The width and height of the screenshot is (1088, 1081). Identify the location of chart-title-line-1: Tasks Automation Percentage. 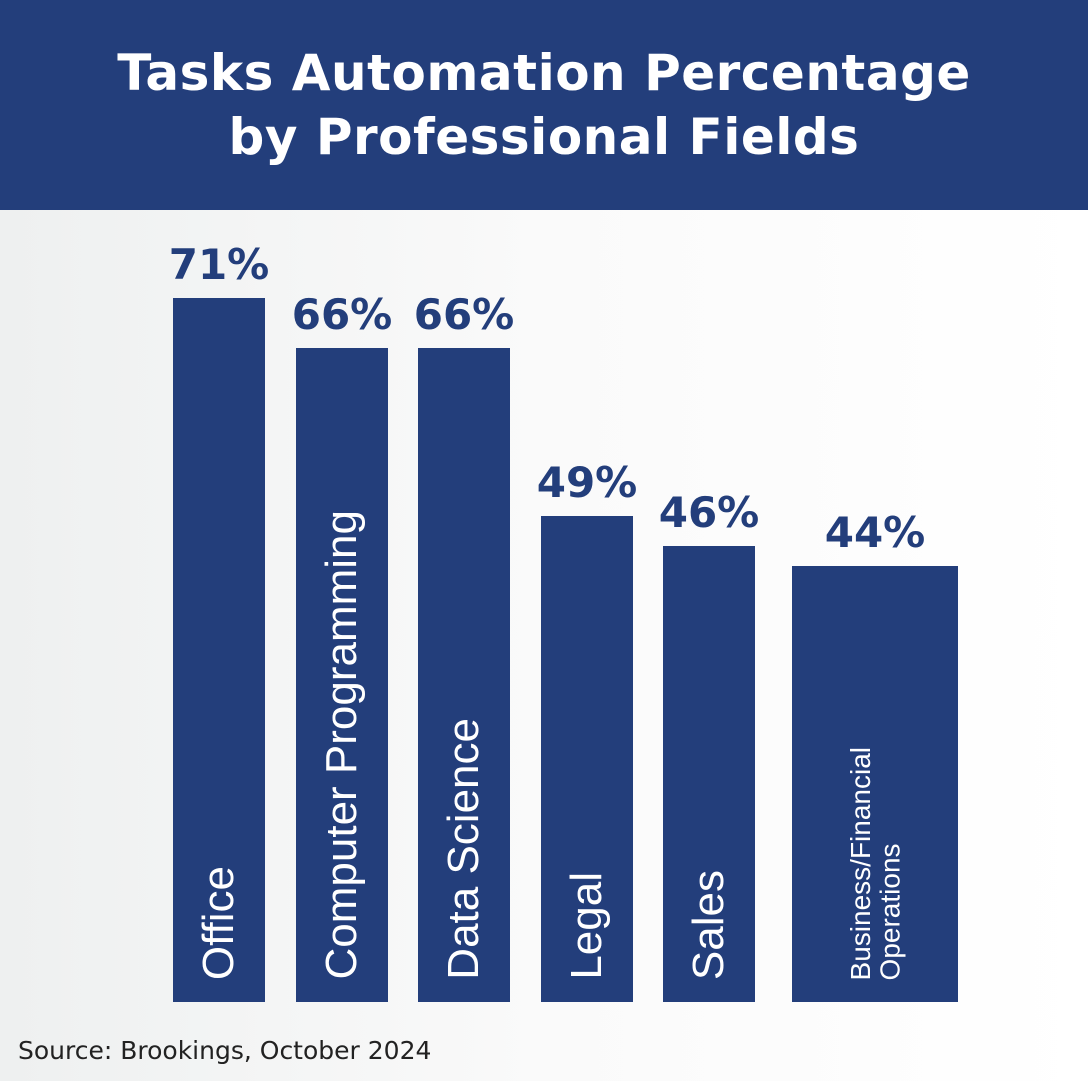
(544, 73).